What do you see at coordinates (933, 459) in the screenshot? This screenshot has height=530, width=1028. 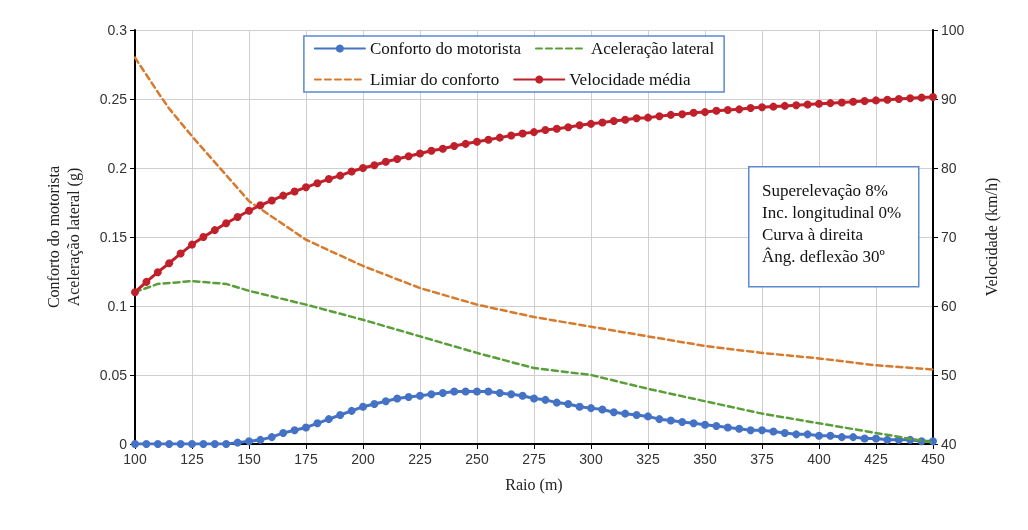 I see `x-tick-label: 450` at bounding box center [933, 459].